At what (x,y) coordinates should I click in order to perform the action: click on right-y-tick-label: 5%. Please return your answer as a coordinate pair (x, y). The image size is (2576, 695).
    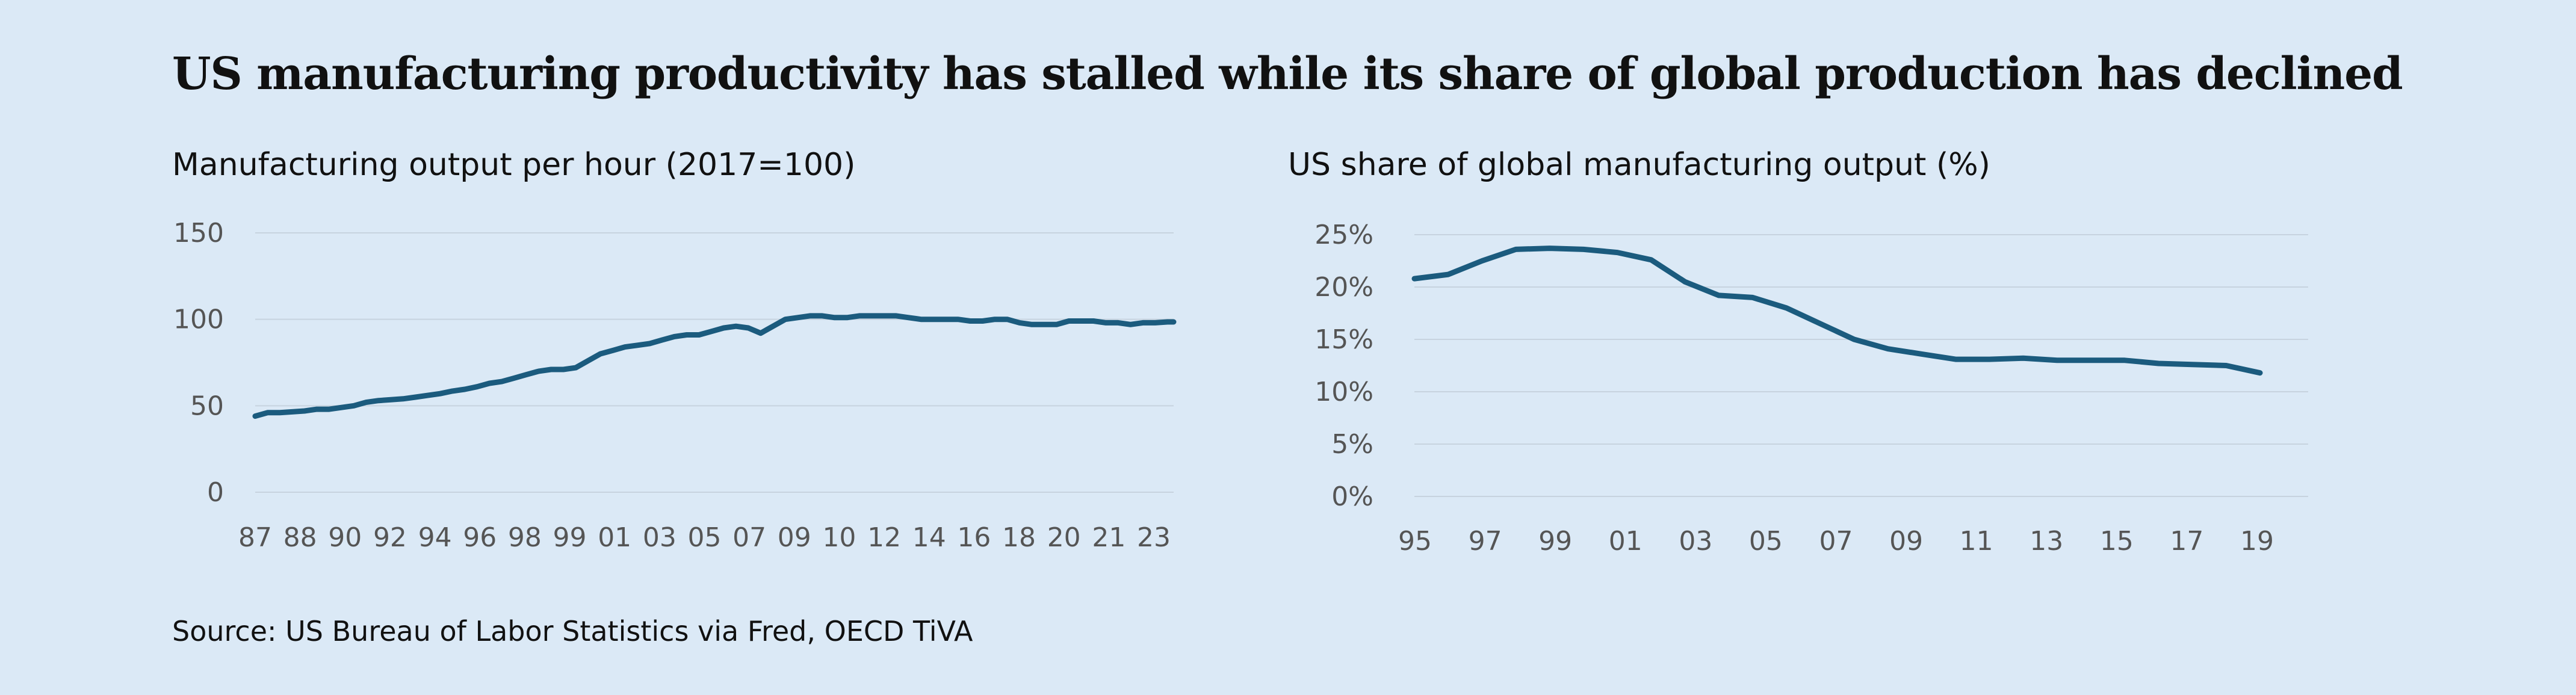
    Looking at the image, I should click on (1352, 445).